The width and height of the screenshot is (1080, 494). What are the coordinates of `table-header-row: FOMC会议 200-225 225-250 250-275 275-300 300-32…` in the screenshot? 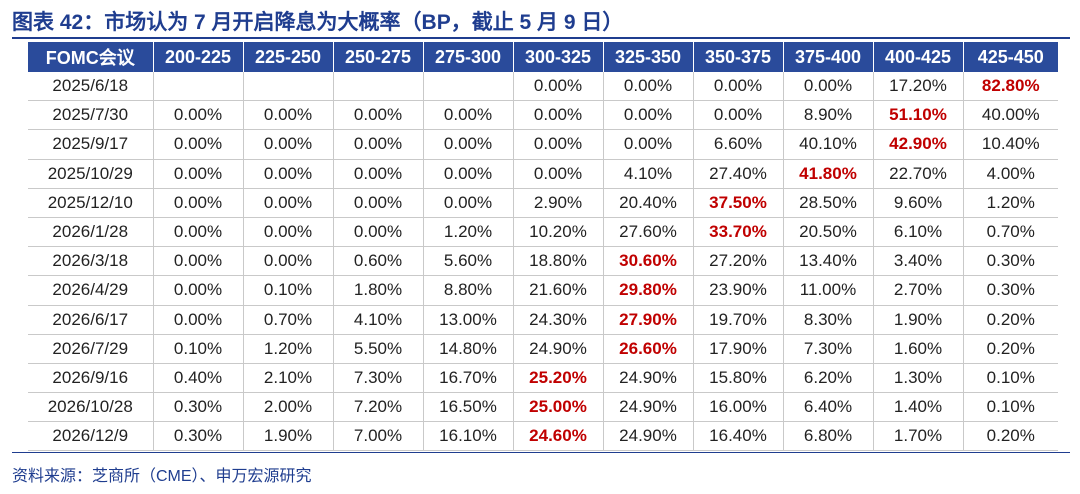 It's located at (543, 57).